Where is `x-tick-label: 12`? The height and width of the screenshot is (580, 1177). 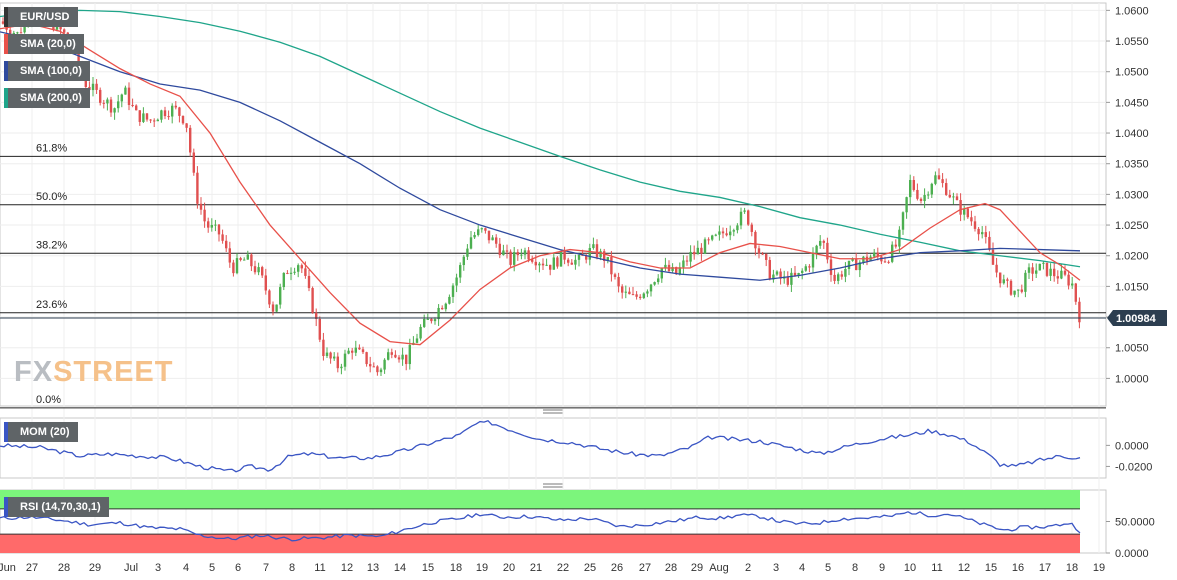 x-tick-label: 12 is located at coordinates (964, 568).